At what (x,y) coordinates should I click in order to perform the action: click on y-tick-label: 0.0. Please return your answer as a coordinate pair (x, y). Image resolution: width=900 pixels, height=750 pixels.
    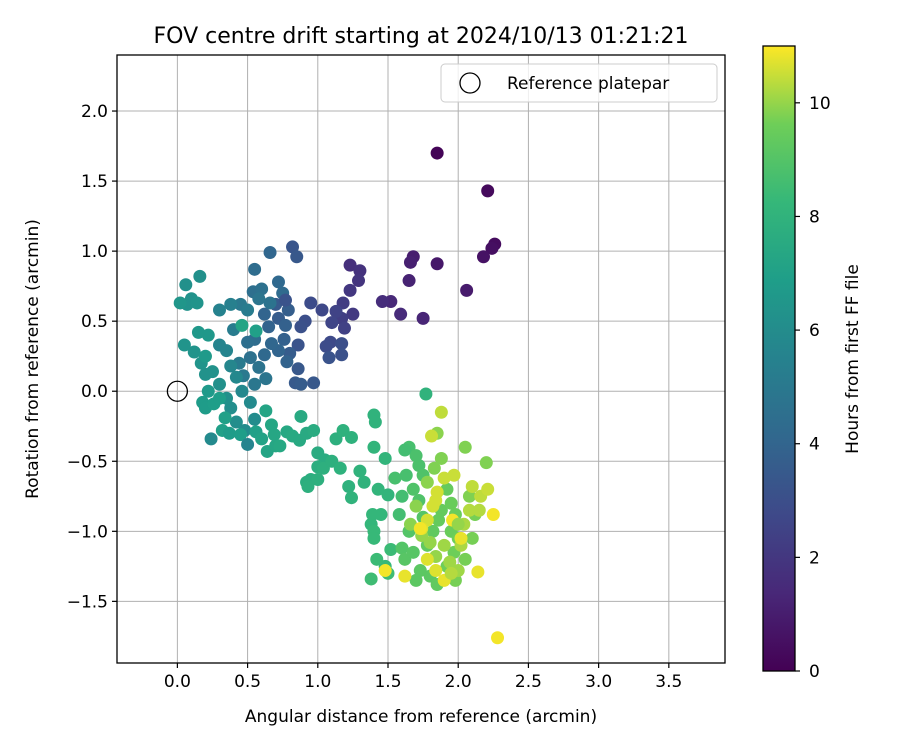
    Looking at the image, I should click on (94, 392).